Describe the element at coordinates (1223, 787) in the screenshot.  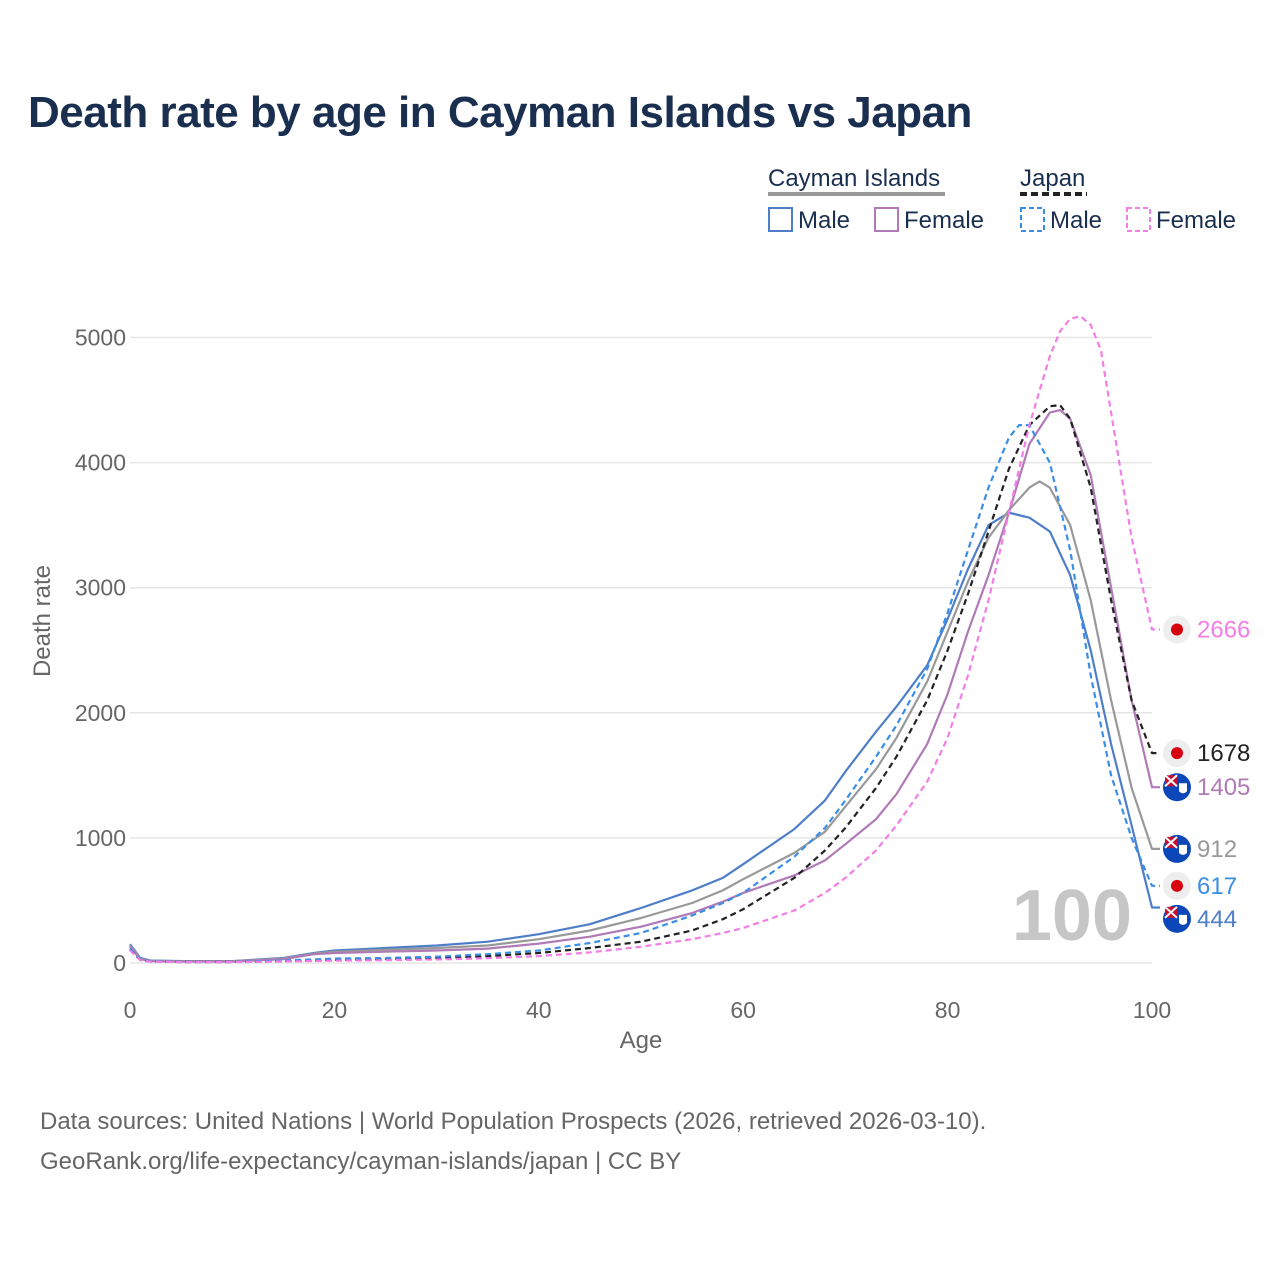
I see `end-value-label: 1405` at that location.